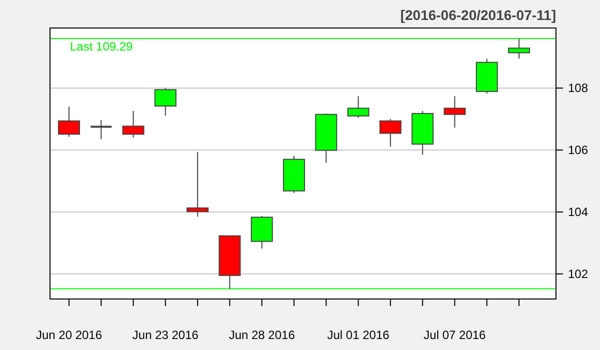 The width and height of the screenshot is (600, 350). Describe the element at coordinates (165, 335) in the screenshot. I see `x-tick-label: Jun 23 2016` at that location.